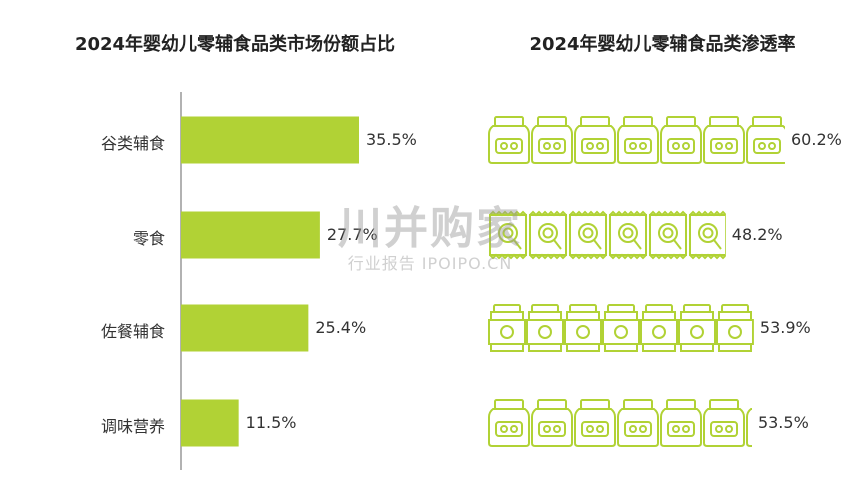  I want to click on right-value-label: 53.5%, so click(783, 422).